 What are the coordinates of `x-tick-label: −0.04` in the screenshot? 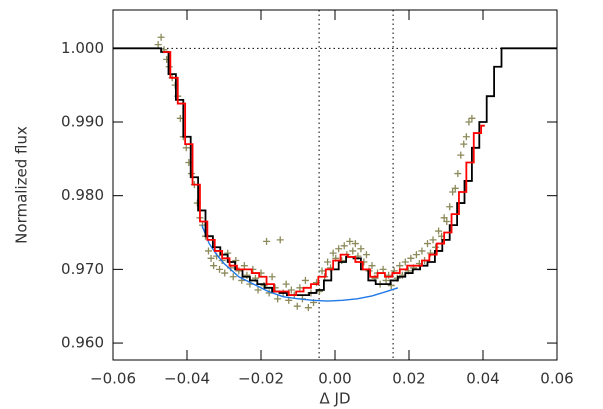 It's located at (187, 379).